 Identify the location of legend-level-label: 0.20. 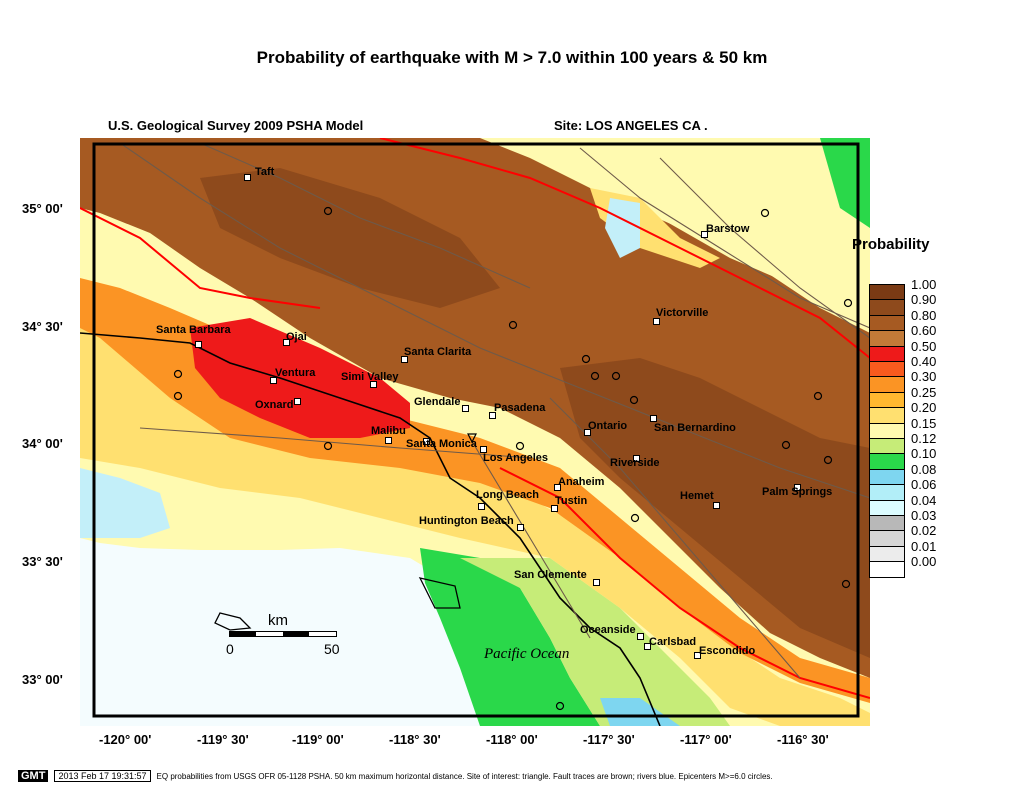
(924, 408).